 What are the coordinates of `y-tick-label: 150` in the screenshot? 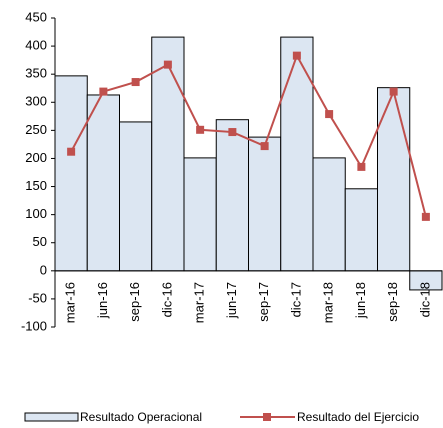 It's located at (36, 185).